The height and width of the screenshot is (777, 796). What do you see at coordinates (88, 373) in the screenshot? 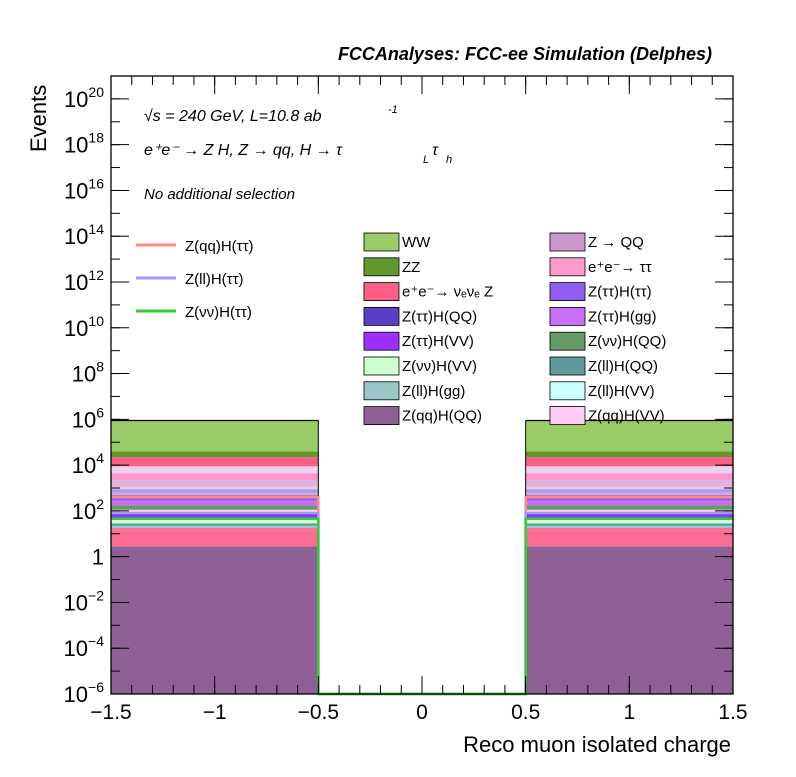
I see `y-tick-label: 10⁸` at bounding box center [88, 373].